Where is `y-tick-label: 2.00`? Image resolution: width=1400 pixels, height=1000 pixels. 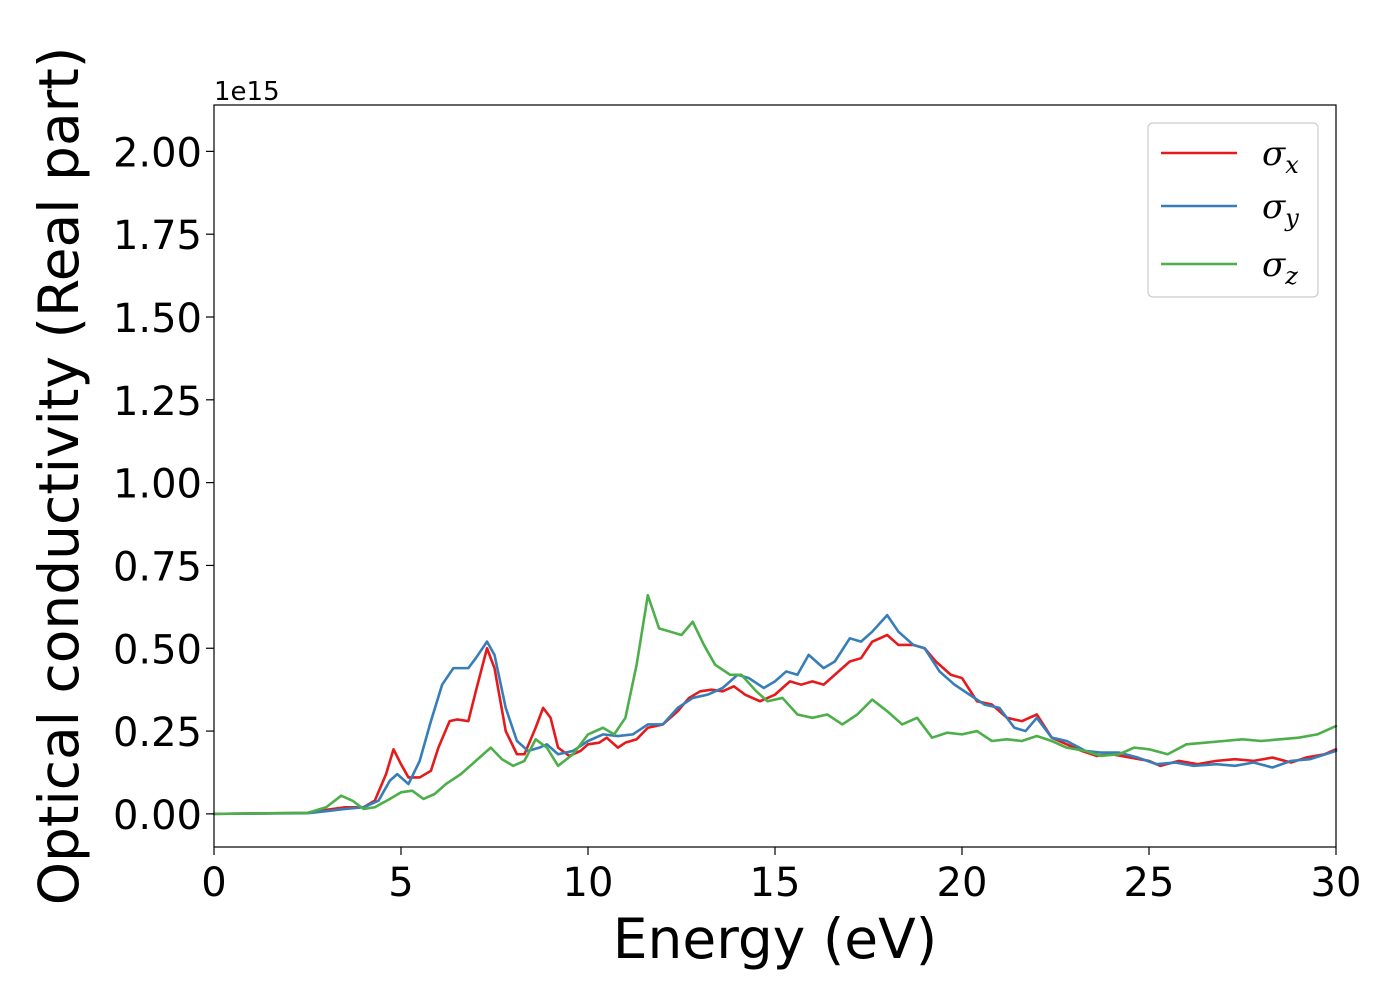
y-tick-label: 2.00 is located at coordinates (157, 153).